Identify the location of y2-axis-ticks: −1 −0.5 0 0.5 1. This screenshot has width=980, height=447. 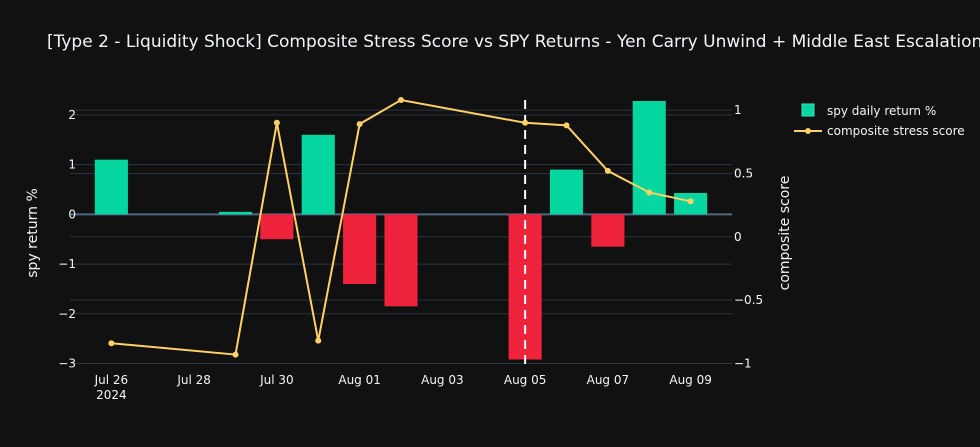
(748, 236).